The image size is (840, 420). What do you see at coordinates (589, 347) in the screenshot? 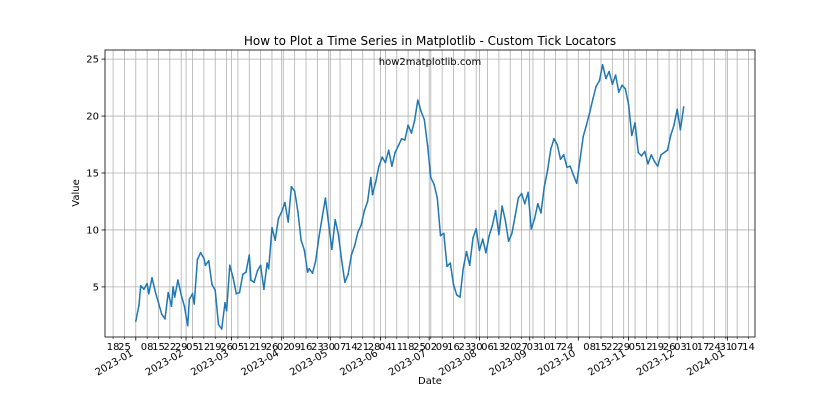
I see `x-minor-tick-label: 08` at bounding box center [589, 347].